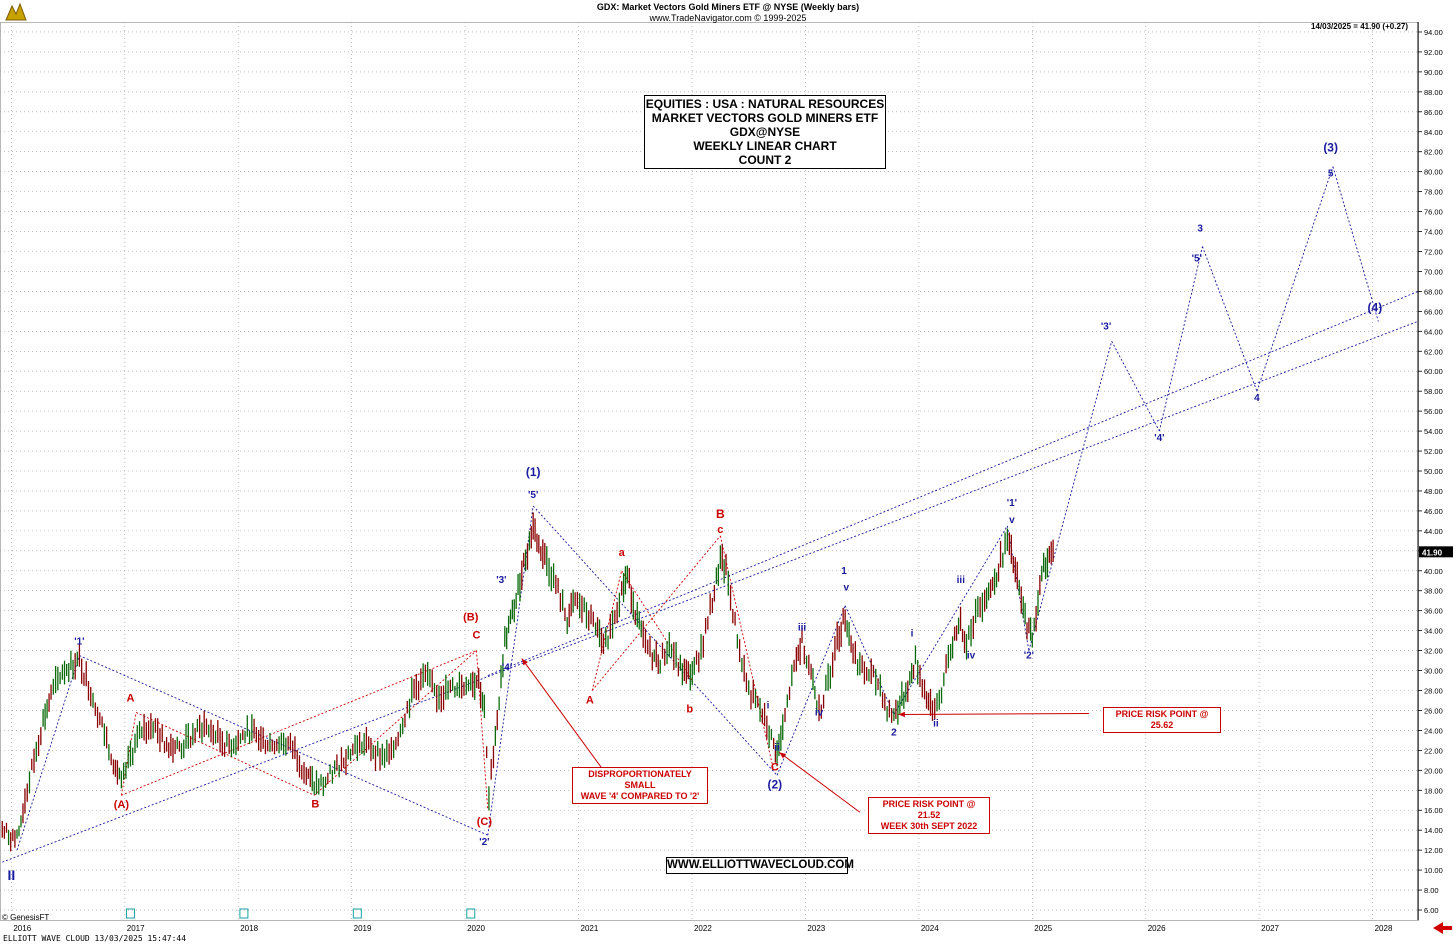 Image resolution: width=1456 pixels, height=945 pixels. What do you see at coordinates (703, 928) in the screenshot?
I see `x-tick-label: 2022` at bounding box center [703, 928].